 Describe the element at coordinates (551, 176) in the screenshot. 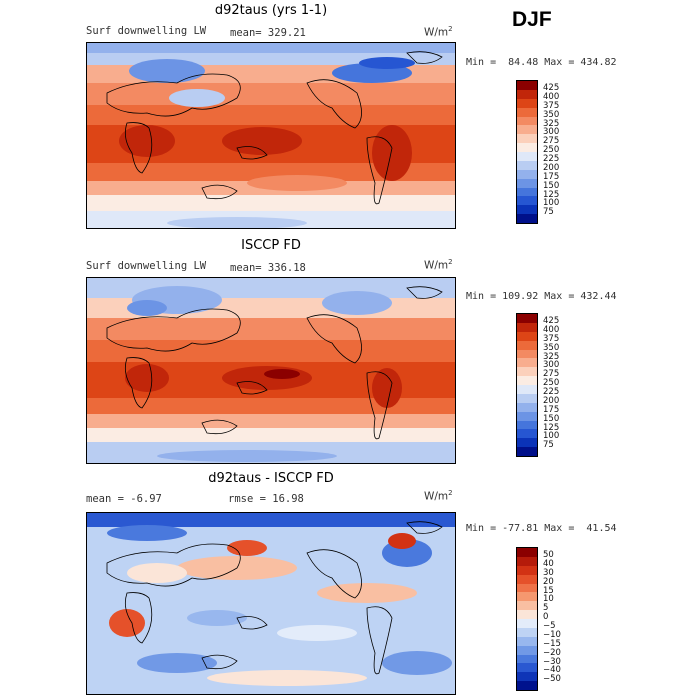

I see `colorbar-tick-label: 175` at that location.